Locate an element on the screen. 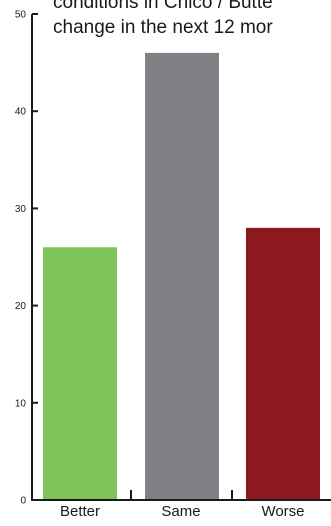 The height and width of the screenshot is (526, 331). y-tick-label: 30 is located at coordinates (21, 209).